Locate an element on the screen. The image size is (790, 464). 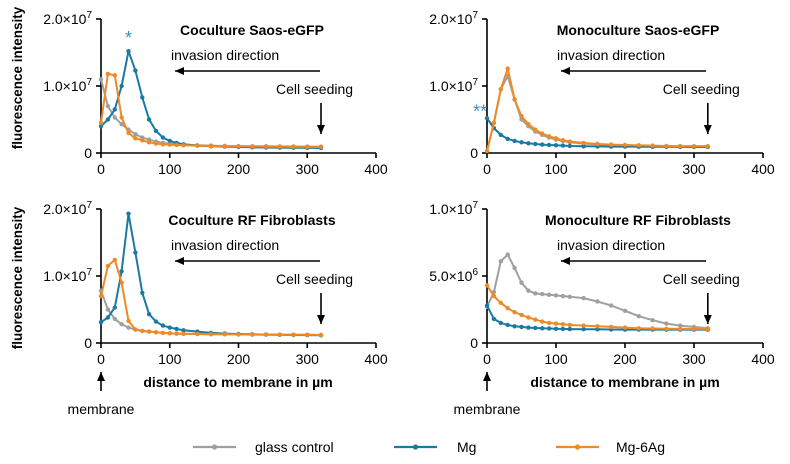
series-mg-6ag-line is located at coordinates (597, 307).